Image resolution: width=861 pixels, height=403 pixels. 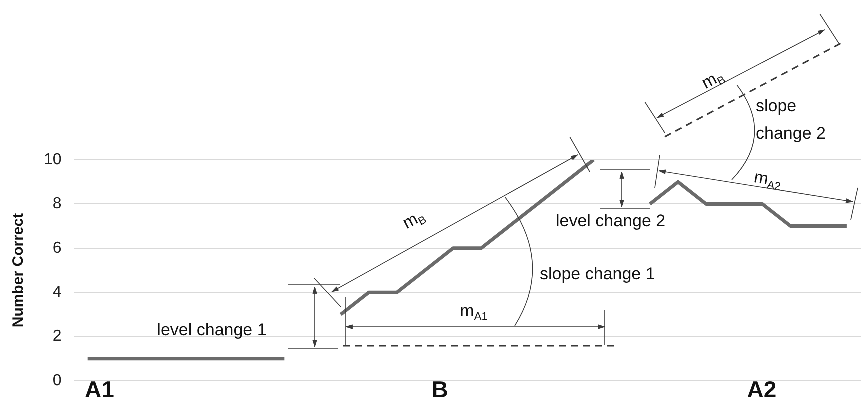 I want to click on annotation: A2, so click(x=762, y=389).